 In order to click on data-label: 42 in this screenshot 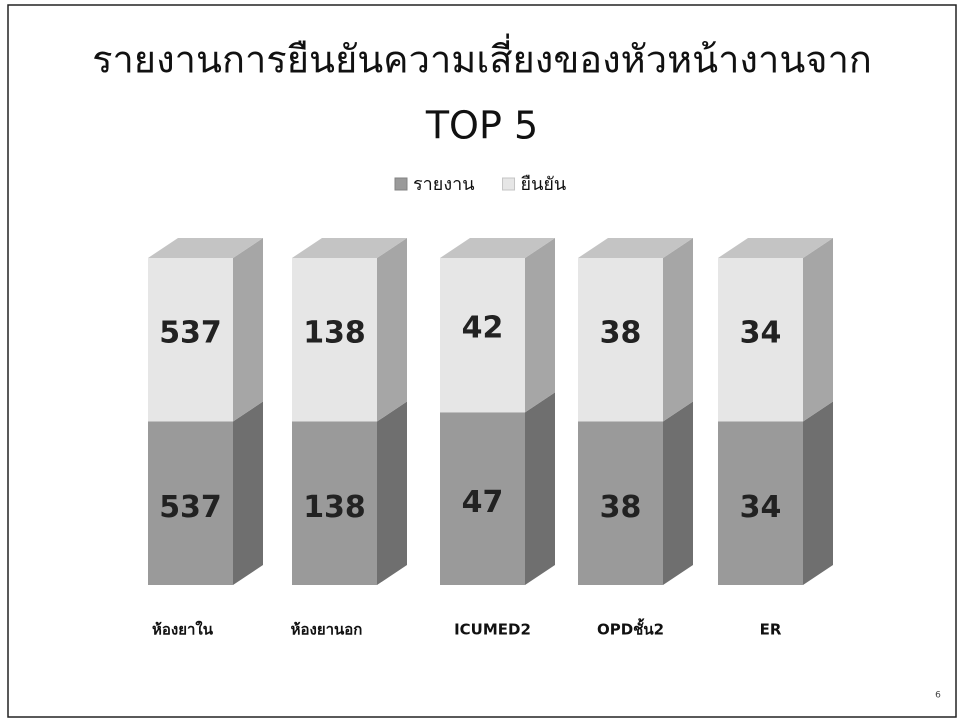, I will do `click(483, 328)`.